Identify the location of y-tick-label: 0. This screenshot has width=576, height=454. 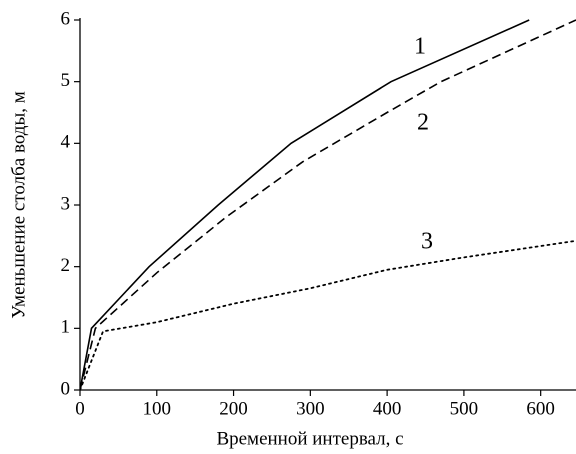
(66, 388).